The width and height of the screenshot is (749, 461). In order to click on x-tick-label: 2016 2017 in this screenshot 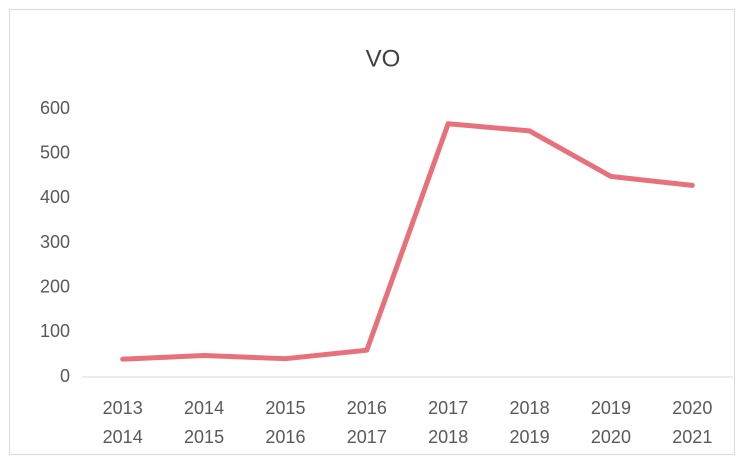, I will do `click(366, 422)`.